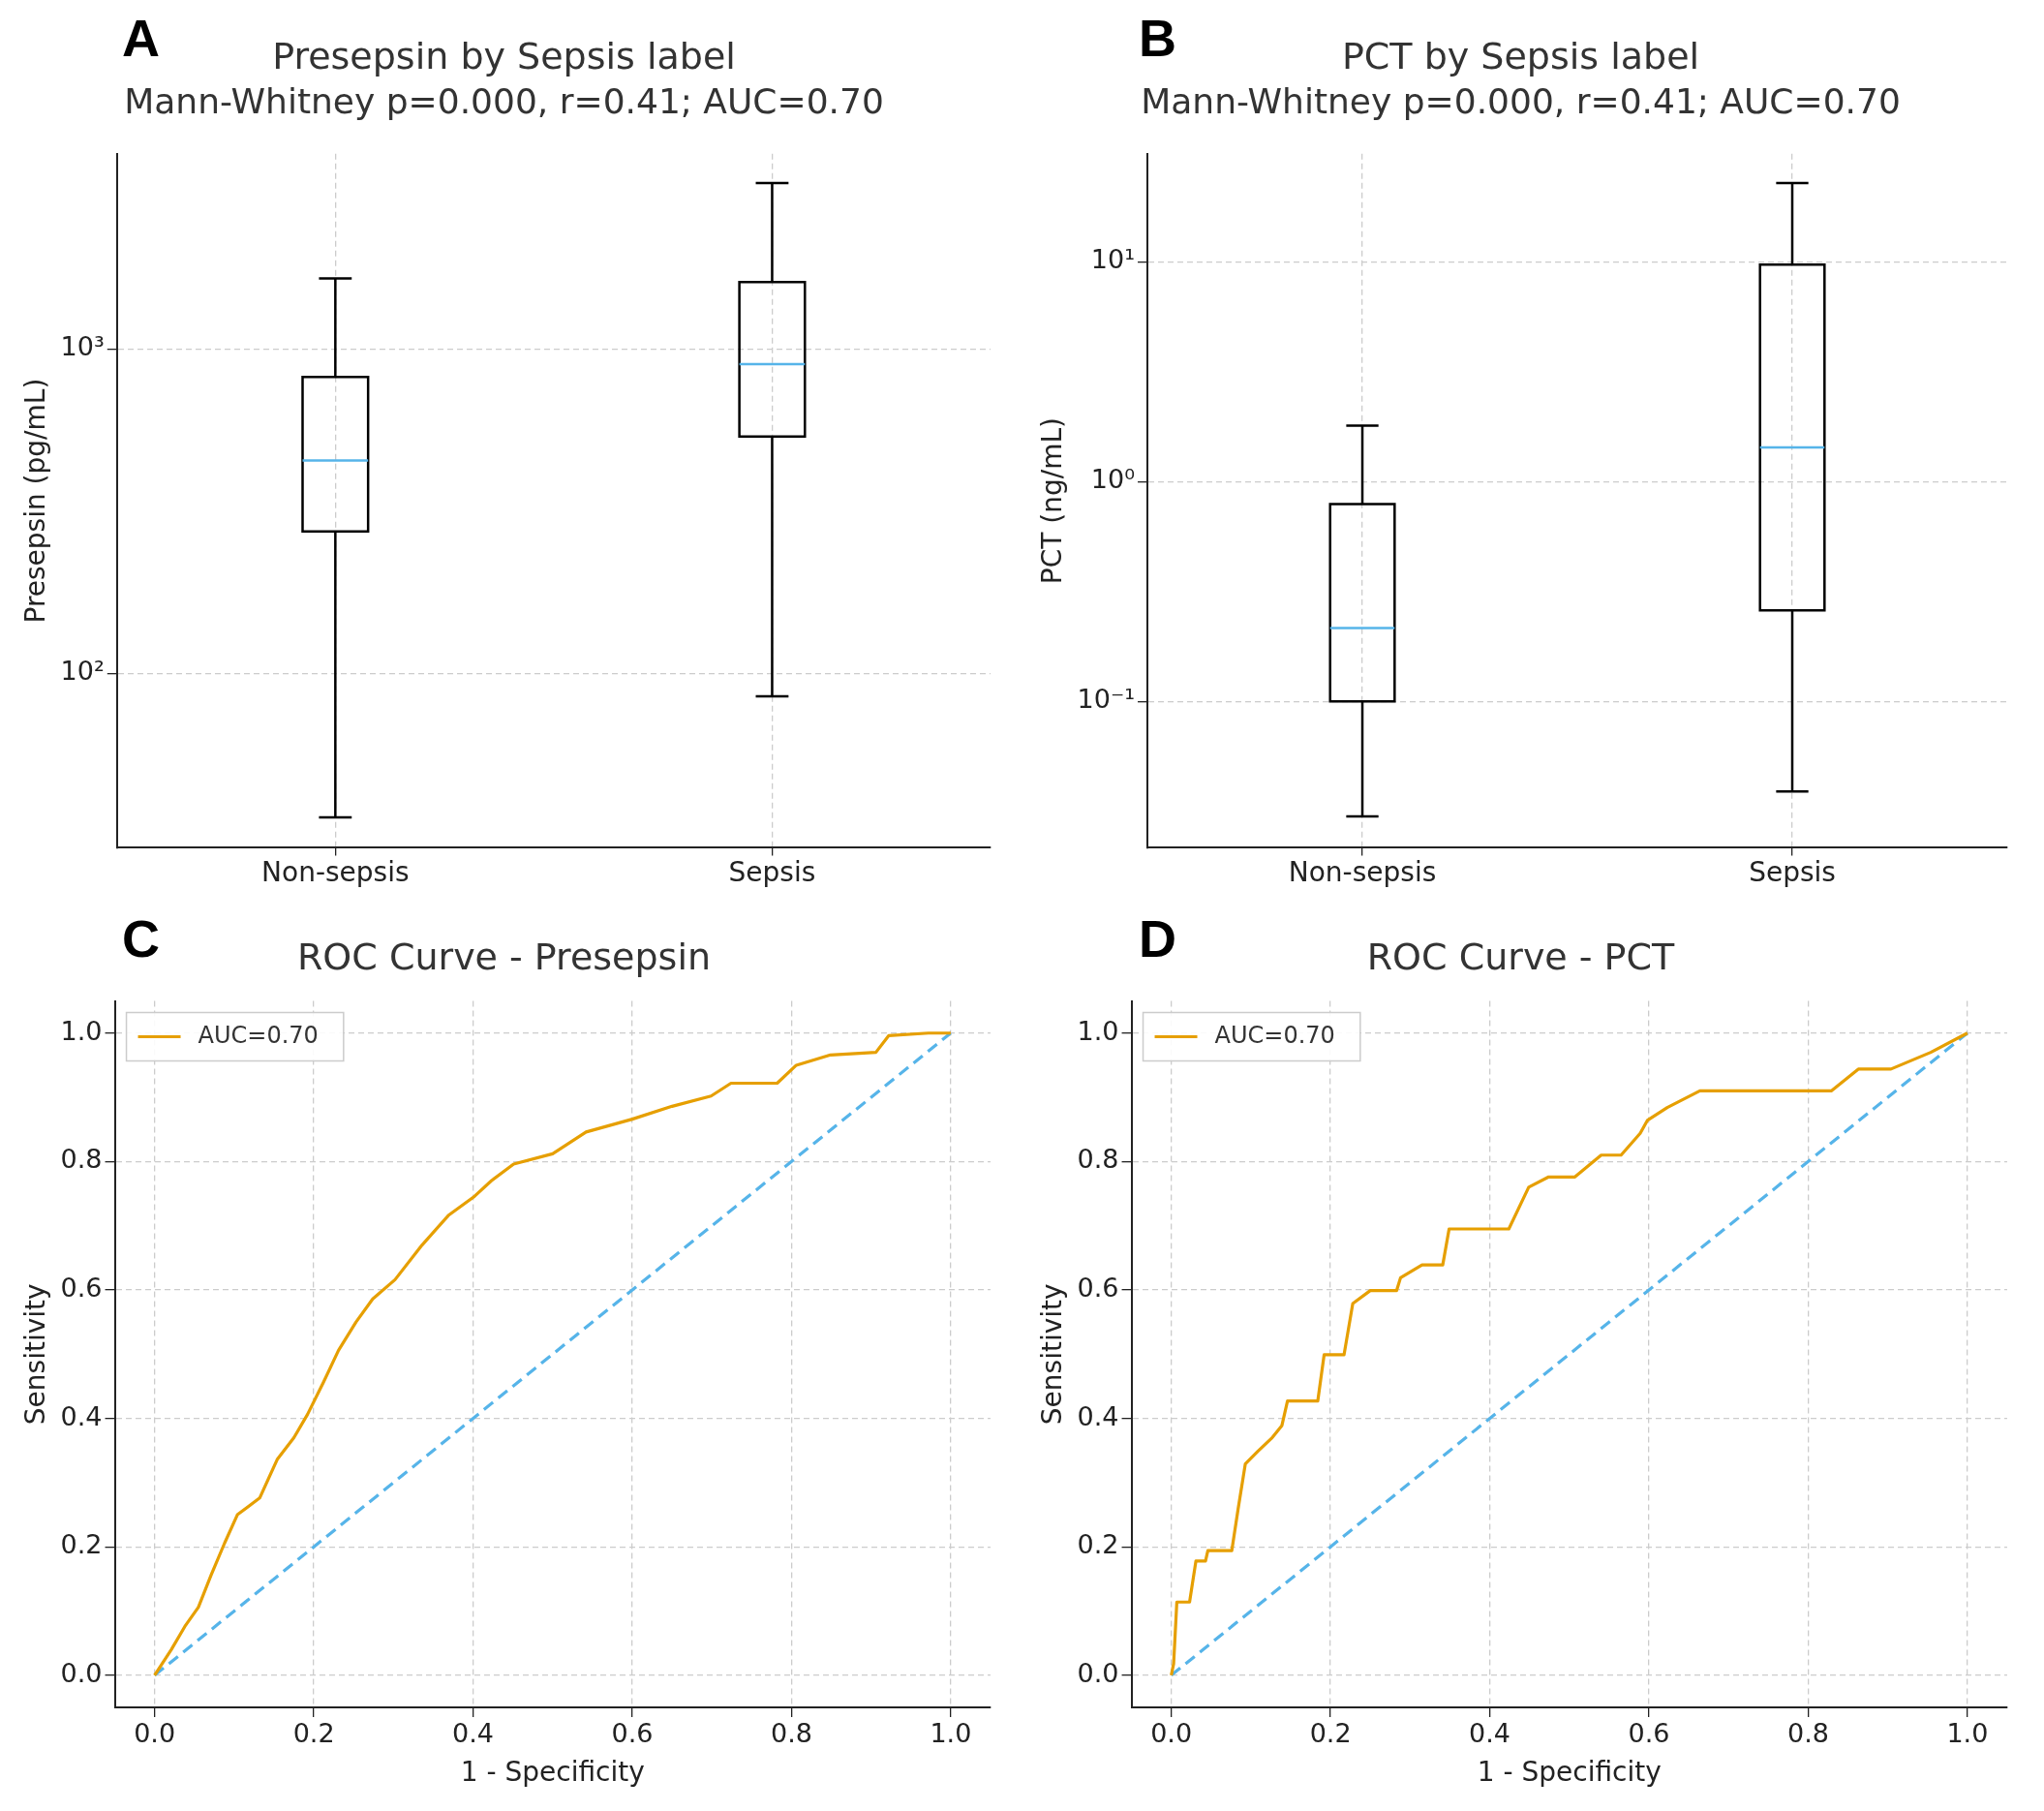 Image resolution: width=2044 pixels, height=1811 pixels. Describe the element at coordinates (141, 938) in the screenshot. I see `text: C` at that location.